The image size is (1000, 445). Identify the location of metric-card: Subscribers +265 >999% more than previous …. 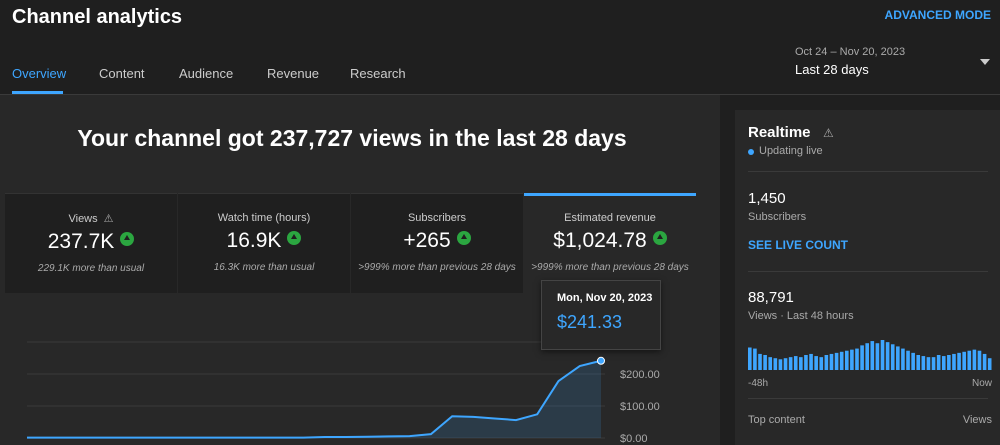
(437, 243).